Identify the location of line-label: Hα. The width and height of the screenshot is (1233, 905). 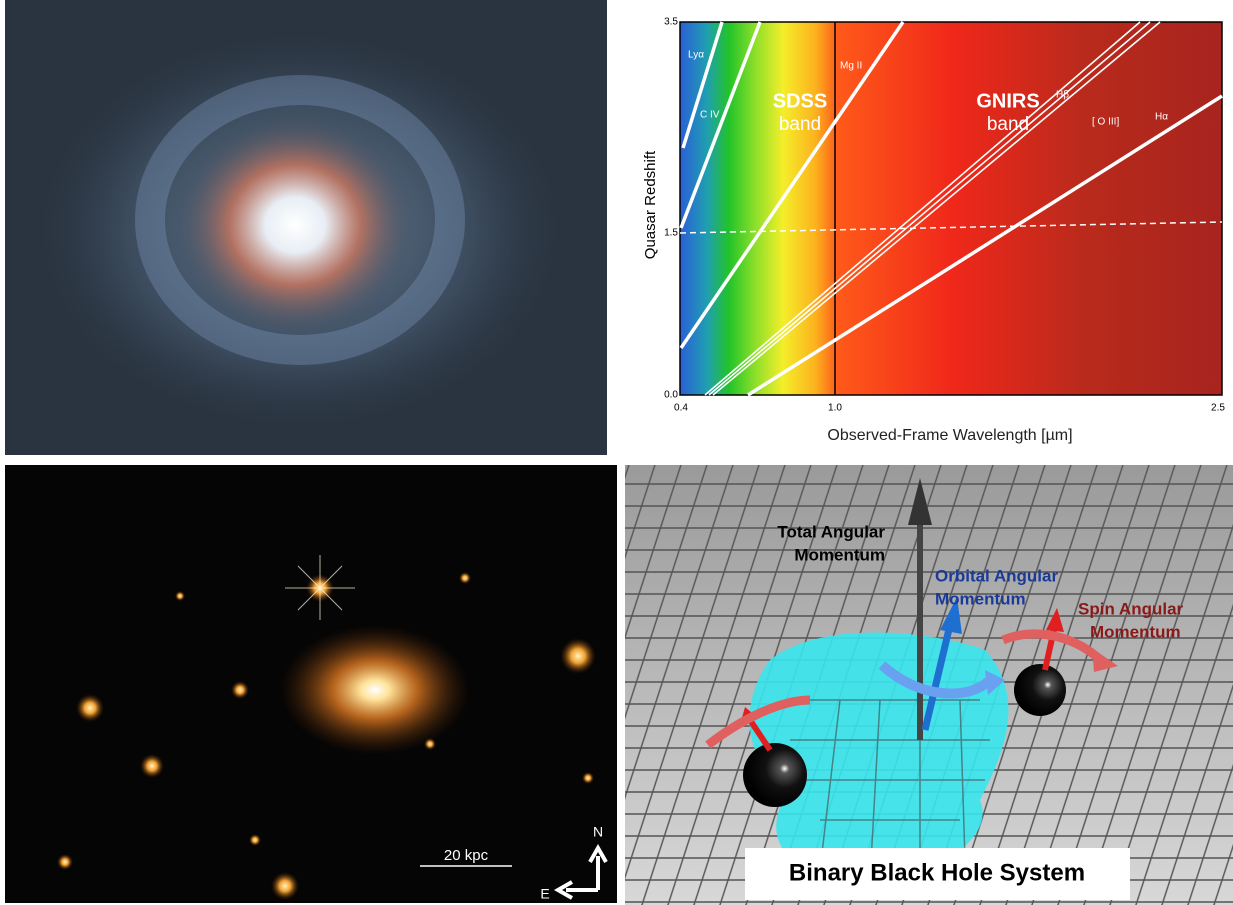
(1161, 117).